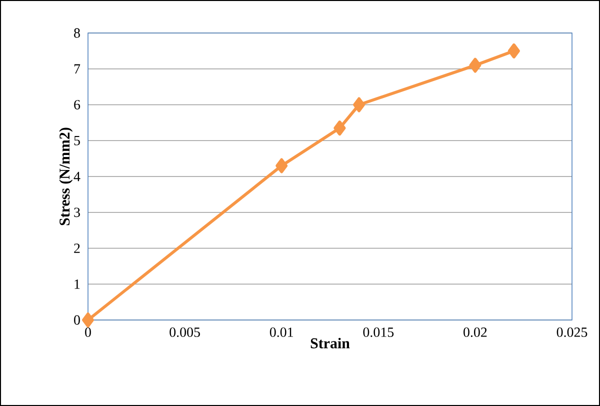 The image size is (600, 406). What do you see at coordinates (475, 332) in the screenshot?
I see `x-tick-label: 0.02` at bounding box center [475, 332].